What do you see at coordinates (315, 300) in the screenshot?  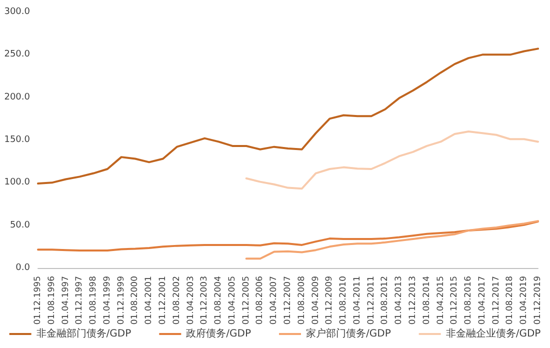 I see `x-tick-label: 01.04.2009` at bounding box center [315, 300].